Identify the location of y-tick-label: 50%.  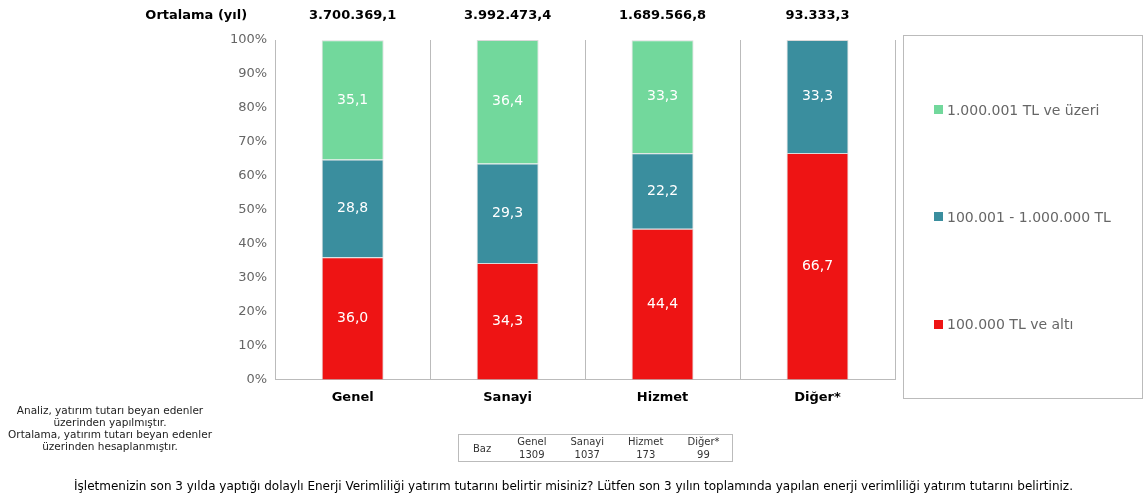
(253, 209).